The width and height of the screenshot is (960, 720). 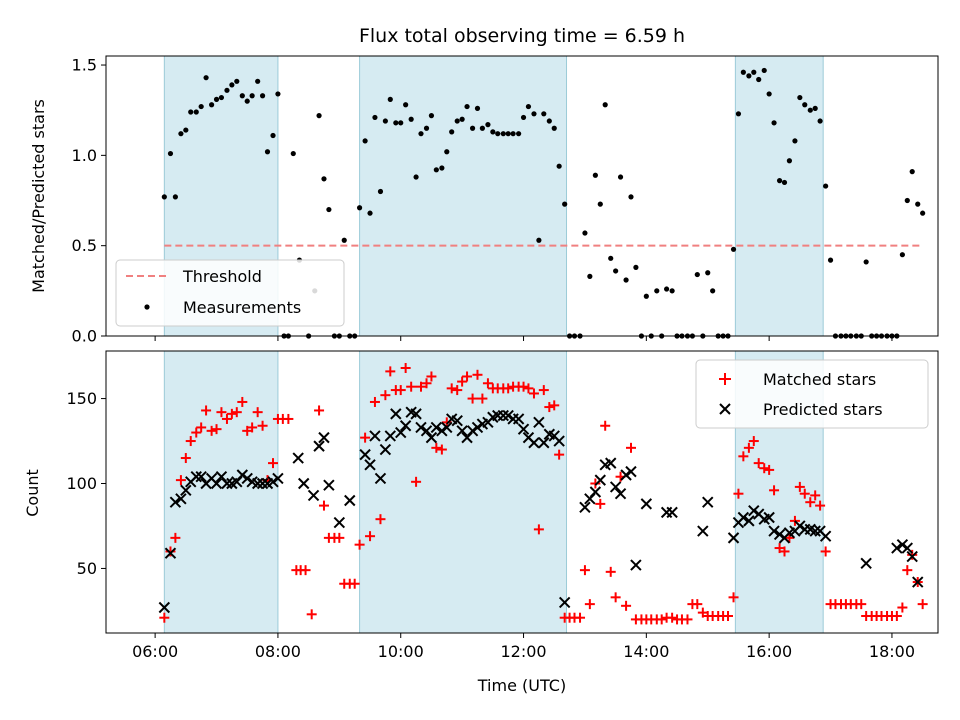 What do you see at coordinates (819, 379) in the screenshot?
I see `legend-matched-label: Matched stars` at bounding box center [819, 379].